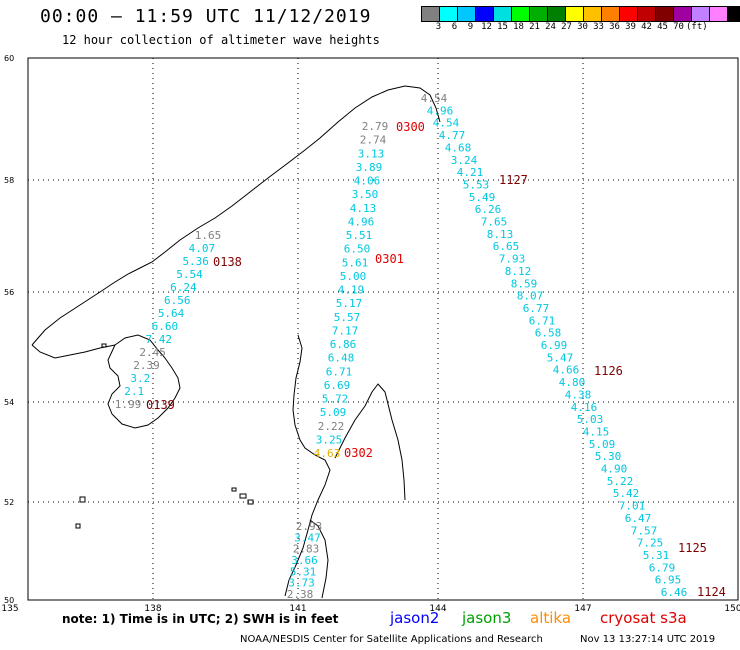 This screenshot has width=740, height=650. I want to click on wave-height-value: 2.45, so click(152, 352).